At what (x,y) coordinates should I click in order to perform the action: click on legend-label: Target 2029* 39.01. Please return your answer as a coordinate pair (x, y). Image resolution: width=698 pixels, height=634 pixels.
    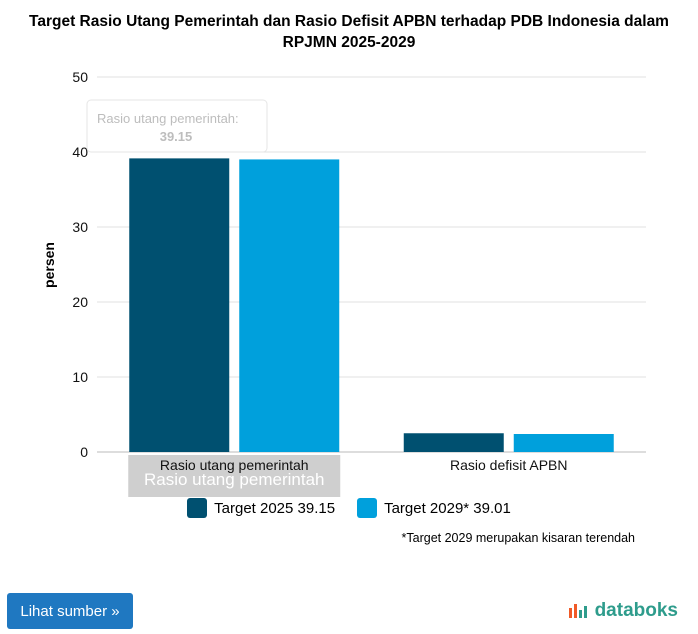
    Looking at the image, I should click on (447, 508).